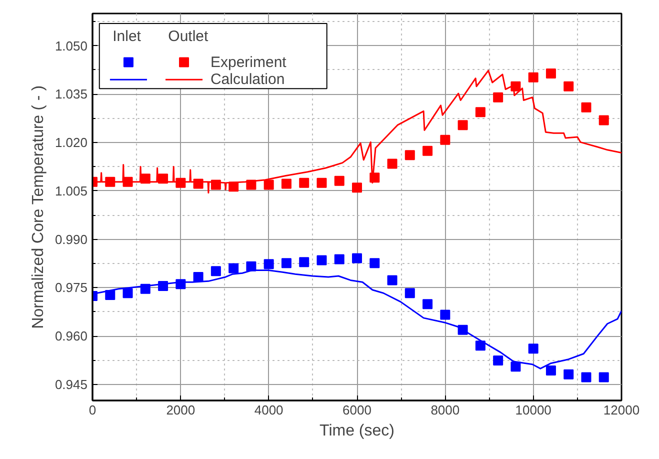  Describe the element at coordinates (71, 288) in the screenshot. I see `y-tick-label: 0.975` at that location.